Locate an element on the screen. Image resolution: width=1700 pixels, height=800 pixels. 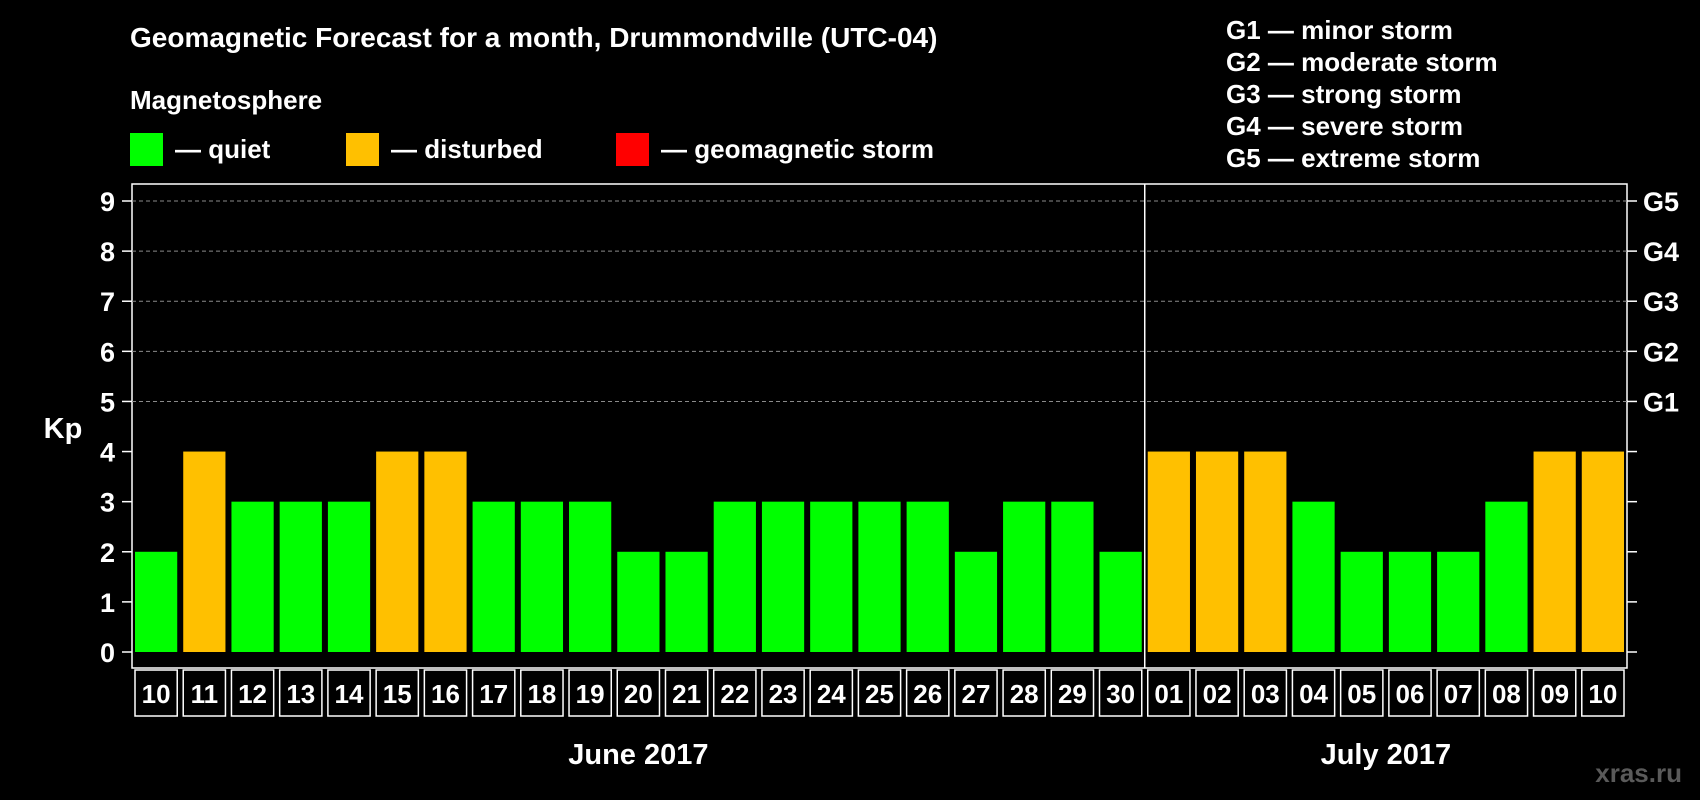
legend-swatch-quiet is located at coordinates (146, 149).